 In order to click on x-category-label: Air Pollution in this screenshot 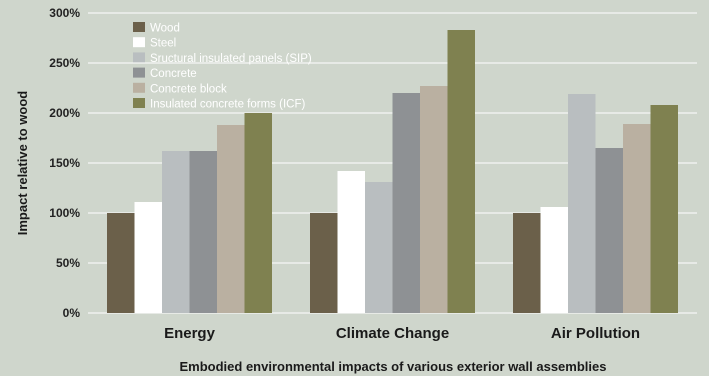, I will do `click(595, 333)`.